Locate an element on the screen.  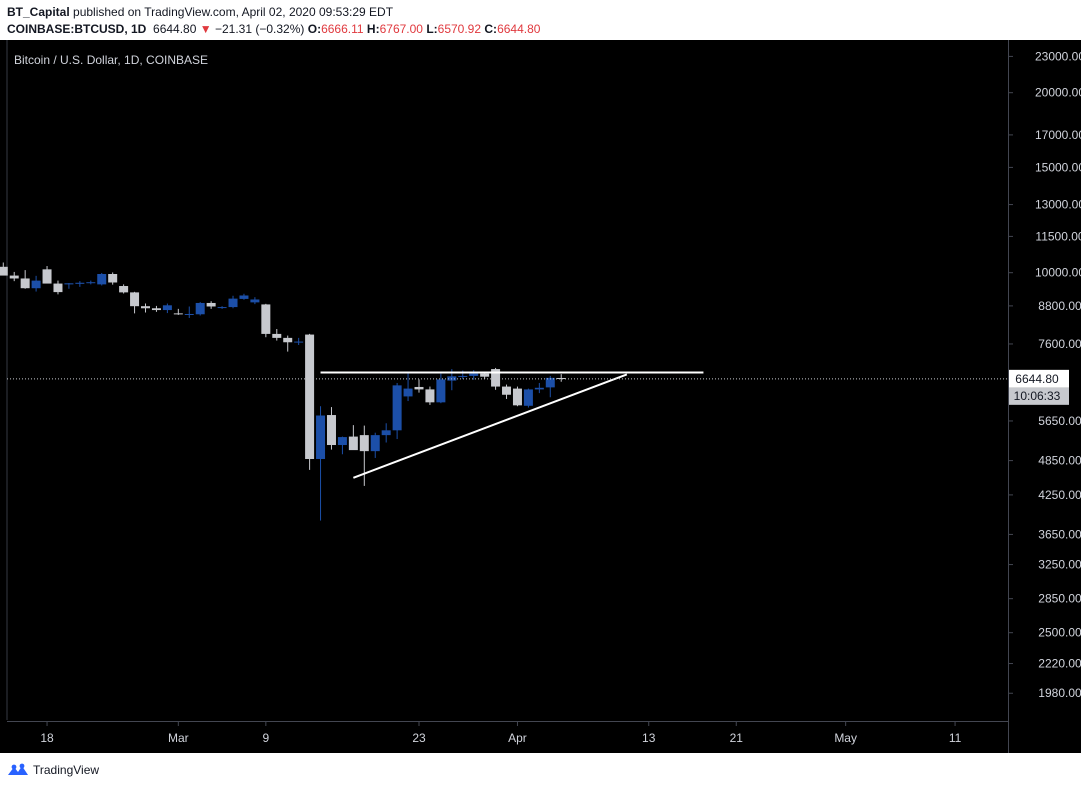
tradingview-logo-icon is located at coordinates (18, 770).